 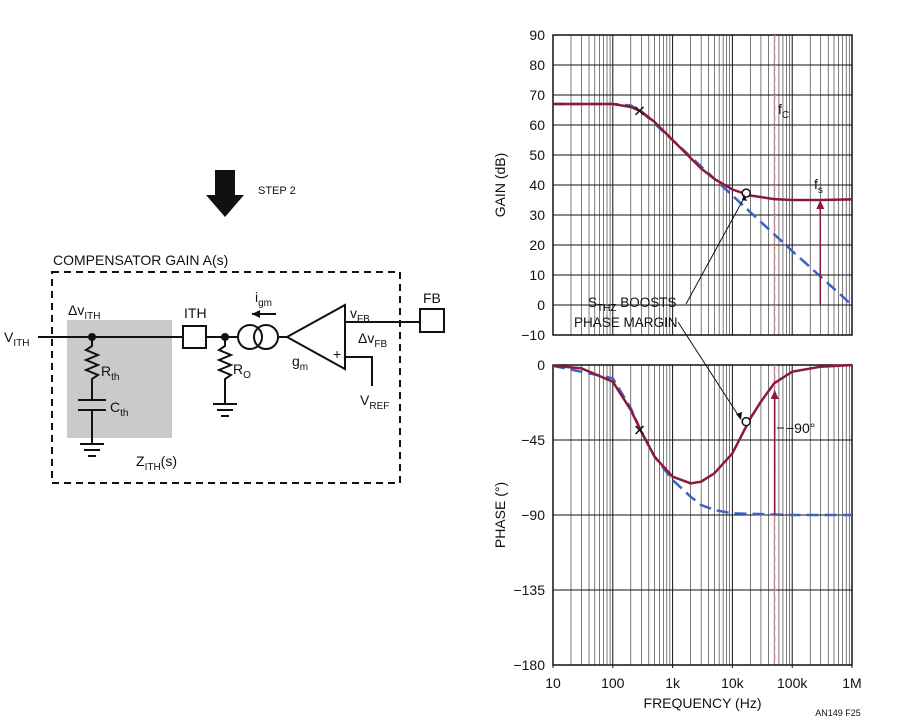 I want to click on circuit-label-main: STEP 2, so click(x=277, y=191).